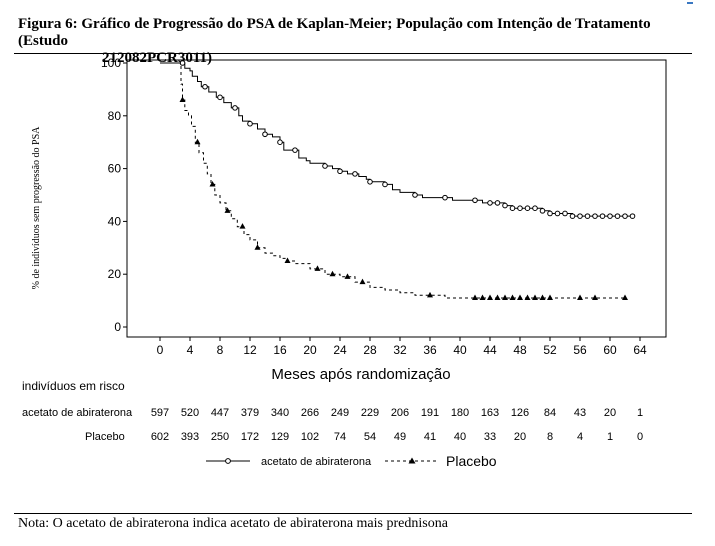  What do you see at coordinates (550, 437) in the screenshot?
I see `risk-count: 8` at bounding box center [550, 437].